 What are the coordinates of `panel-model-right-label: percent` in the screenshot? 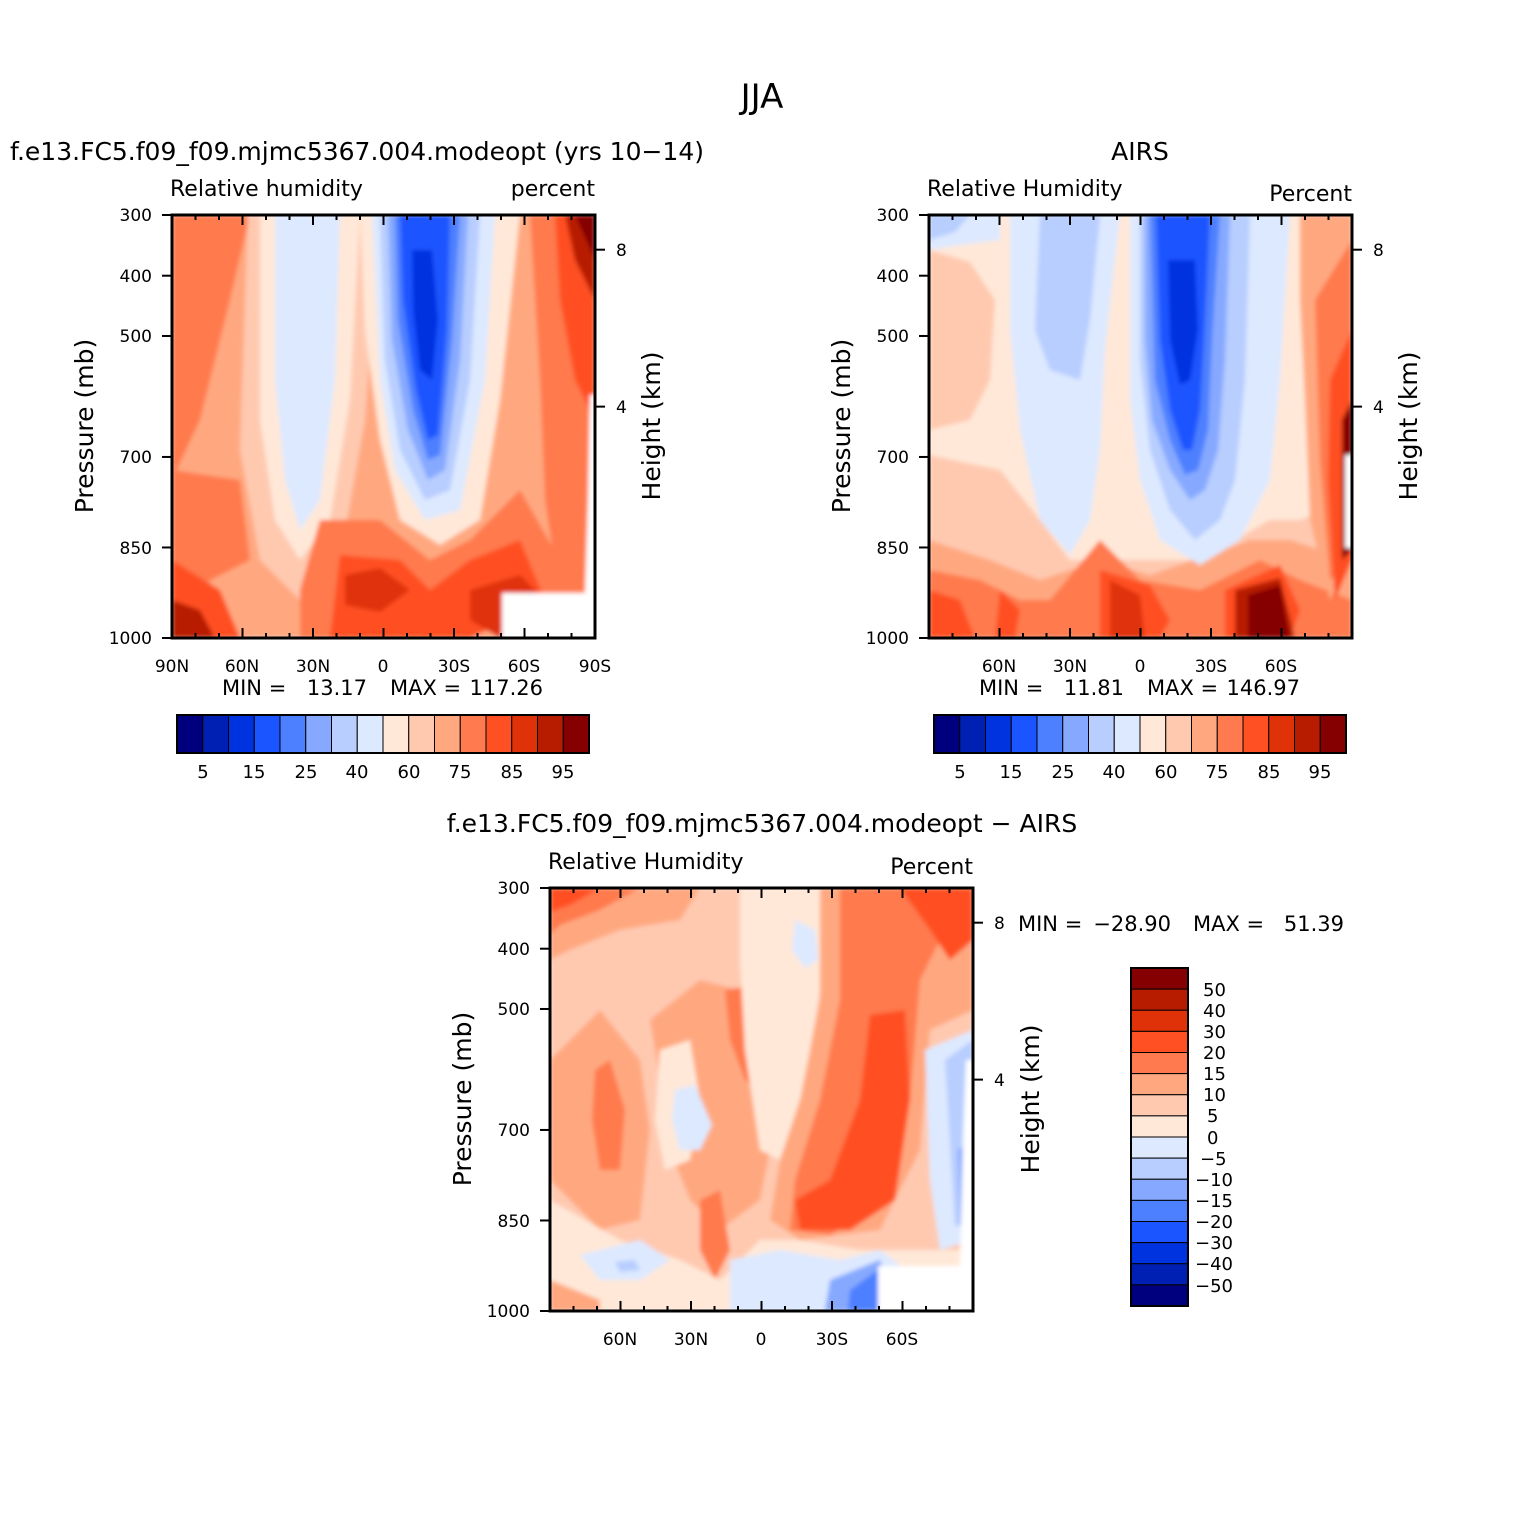 It's located at (553, 189).